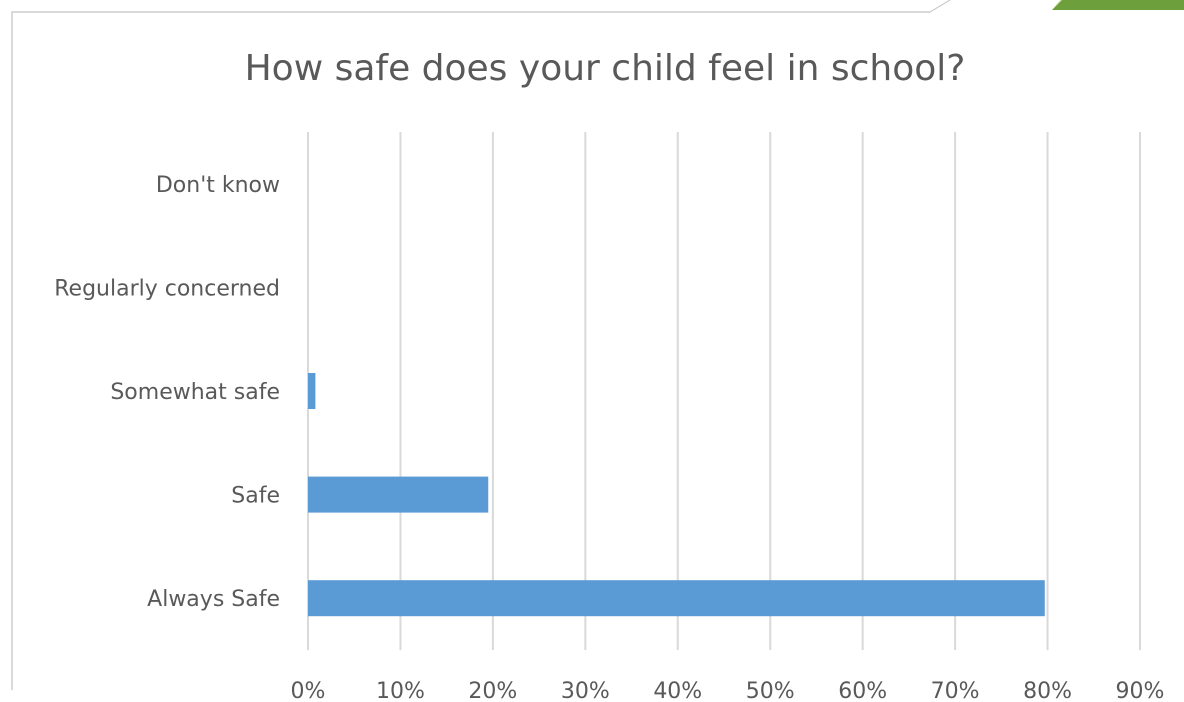  I want to click on x-tick-label: 70%, so click(955, 690).